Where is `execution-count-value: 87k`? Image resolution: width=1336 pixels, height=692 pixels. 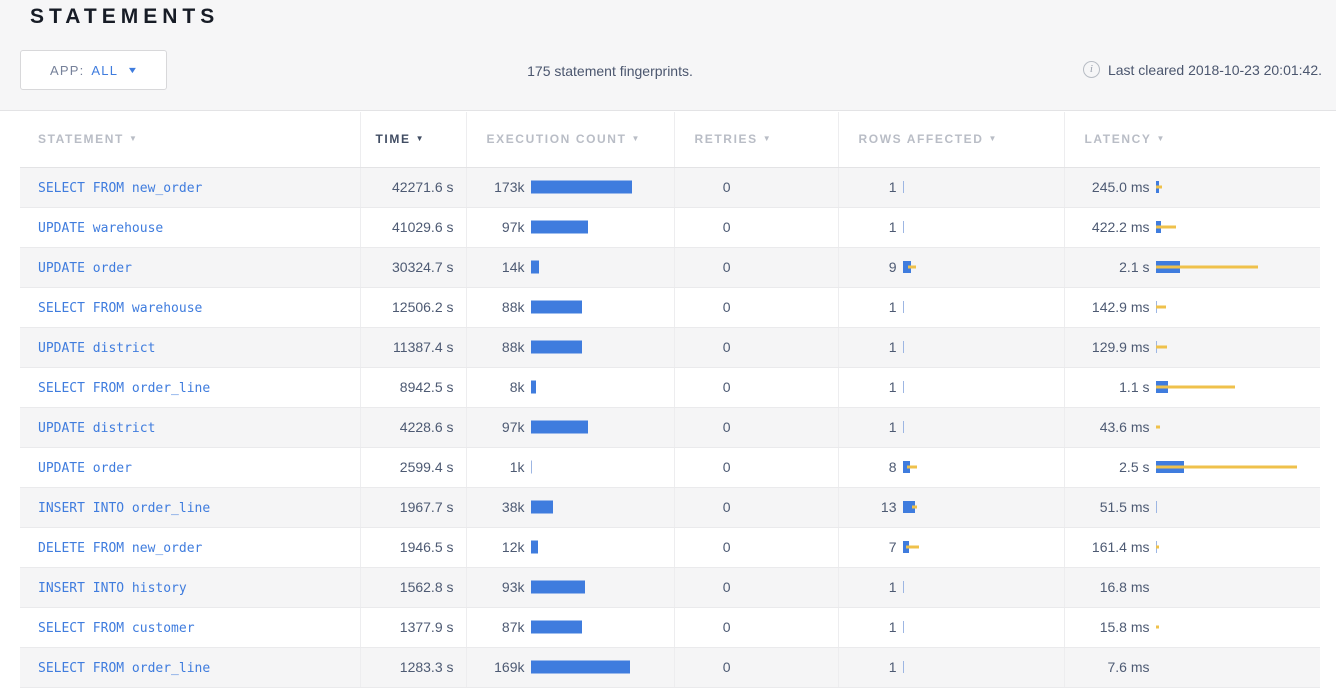
execution-count-value: 87k is located at coordinates (513, 627).